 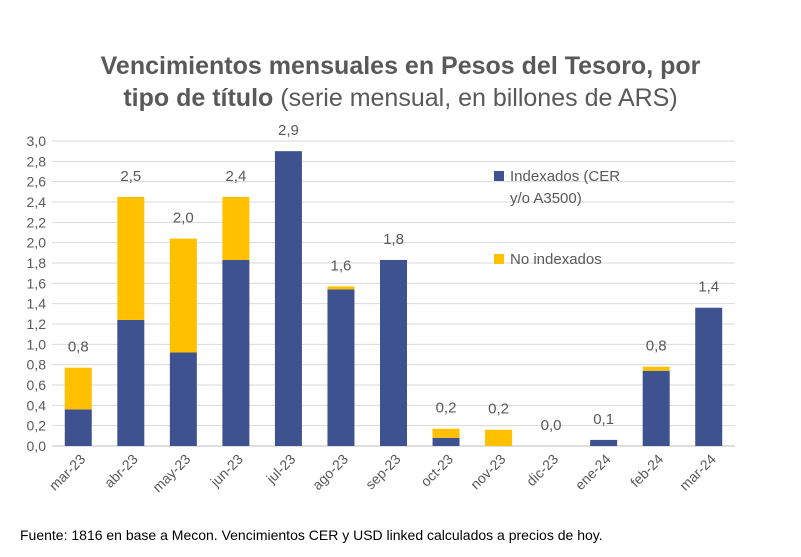 I want to click on data-label-oct-23: 0,2, so click(x=446, y=408).